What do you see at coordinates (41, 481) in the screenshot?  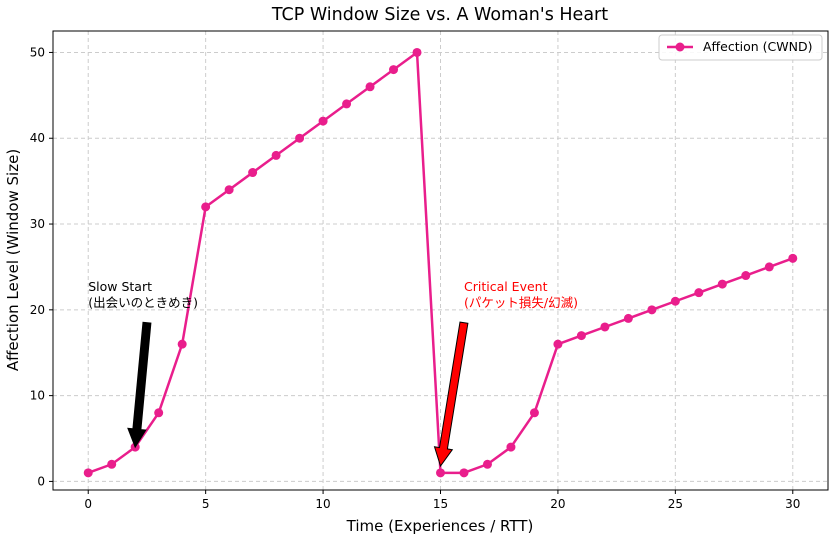 I see `y-tick-label: 0` at bounding box center [41, 481].